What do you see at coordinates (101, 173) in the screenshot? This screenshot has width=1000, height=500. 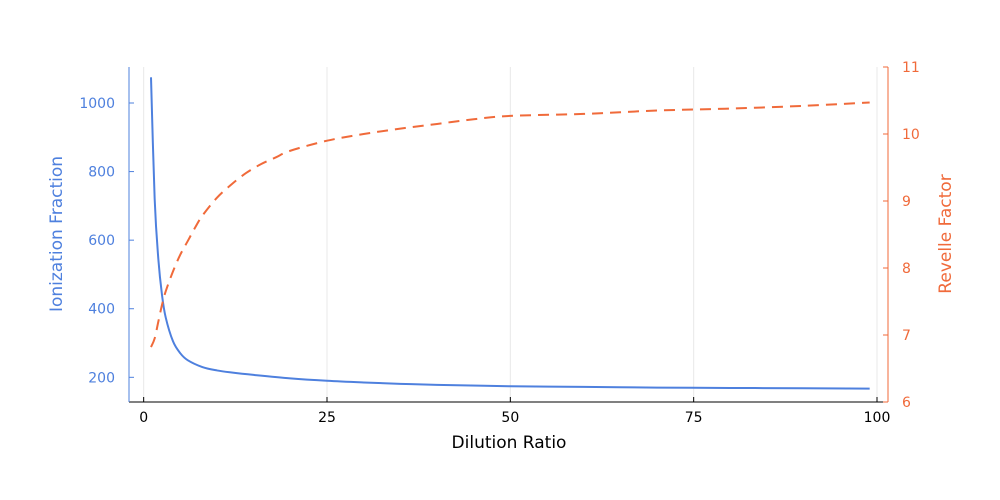 I see `y-left-tick-label: 800` at bounding box center [101, 173].